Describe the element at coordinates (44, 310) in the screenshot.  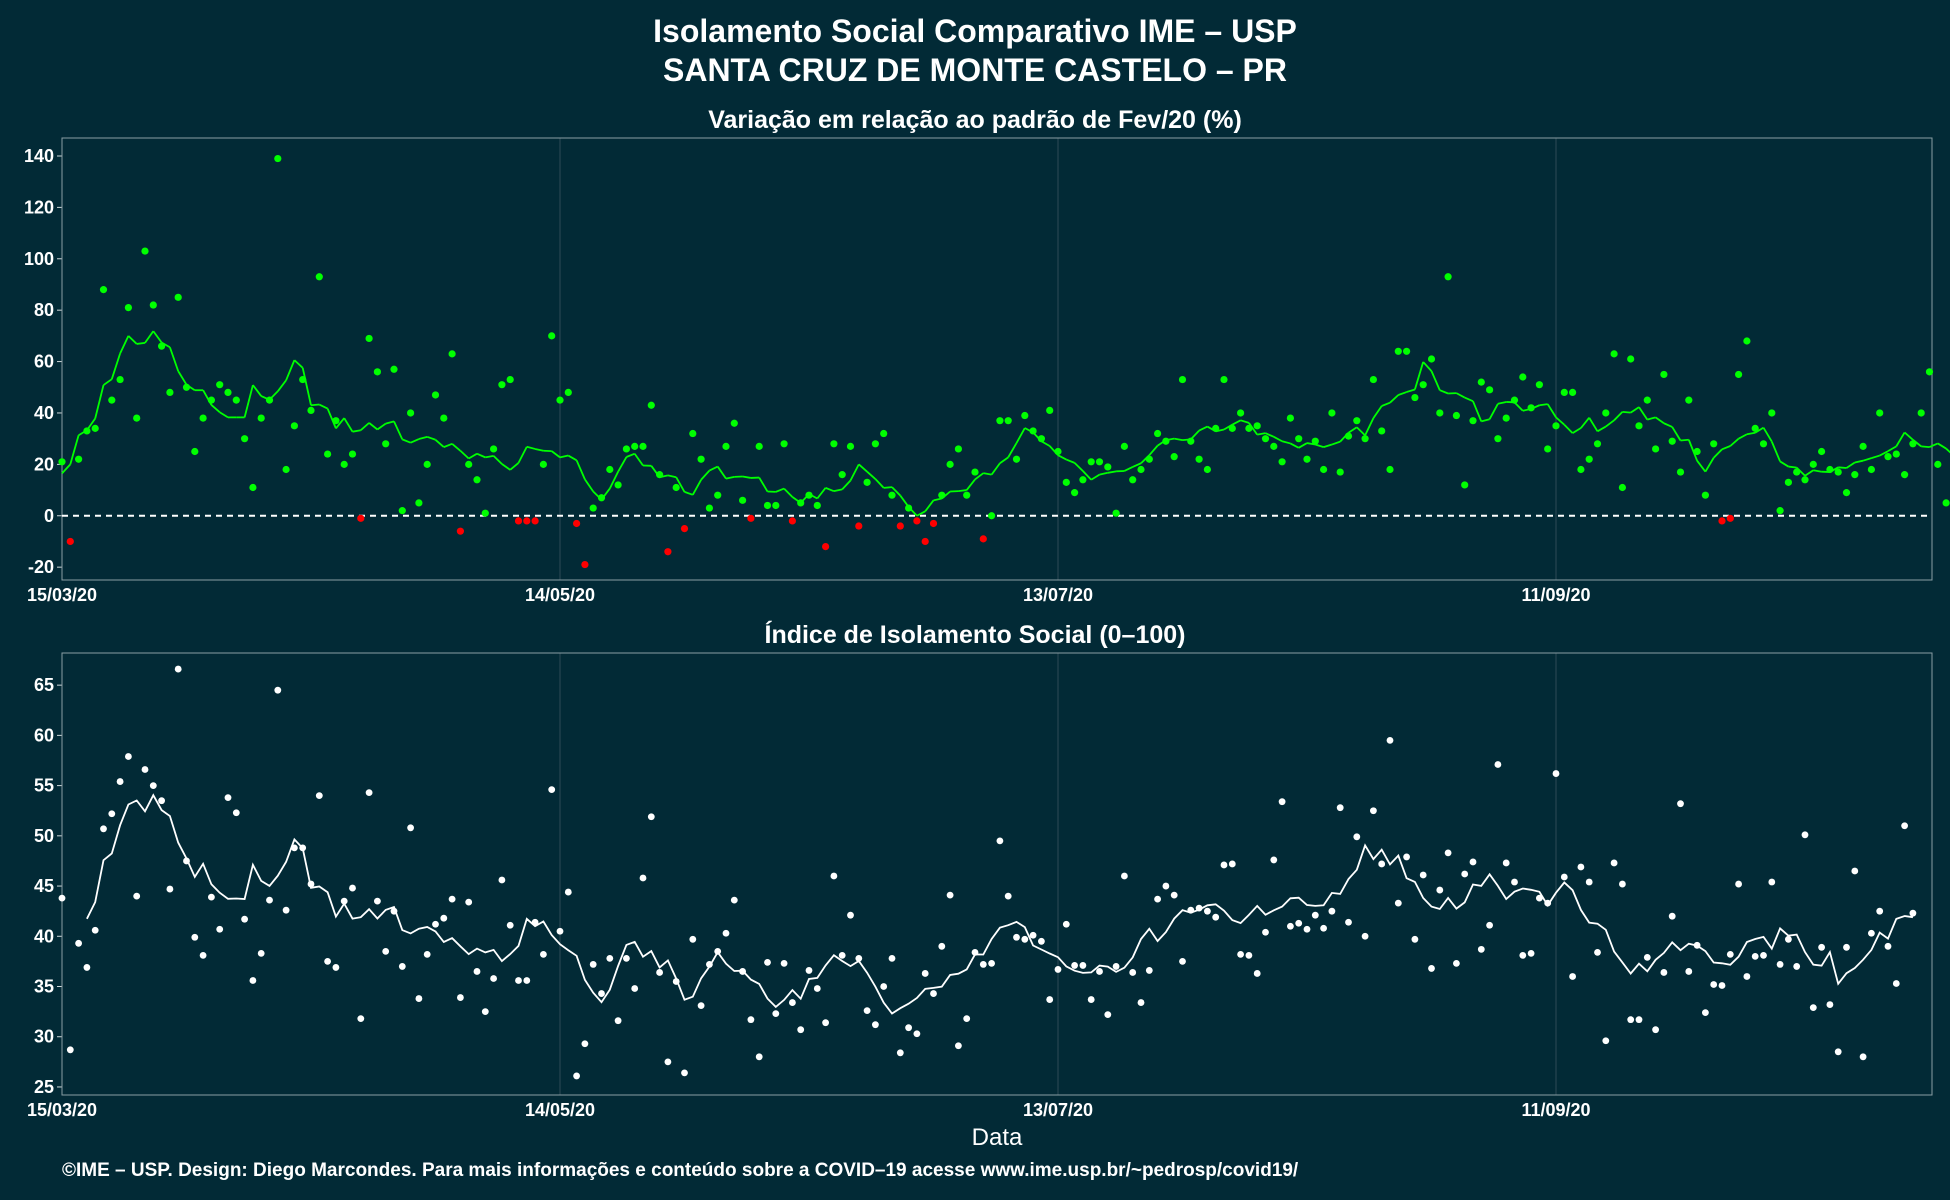
I see `y-tick-label: 80` at that location.